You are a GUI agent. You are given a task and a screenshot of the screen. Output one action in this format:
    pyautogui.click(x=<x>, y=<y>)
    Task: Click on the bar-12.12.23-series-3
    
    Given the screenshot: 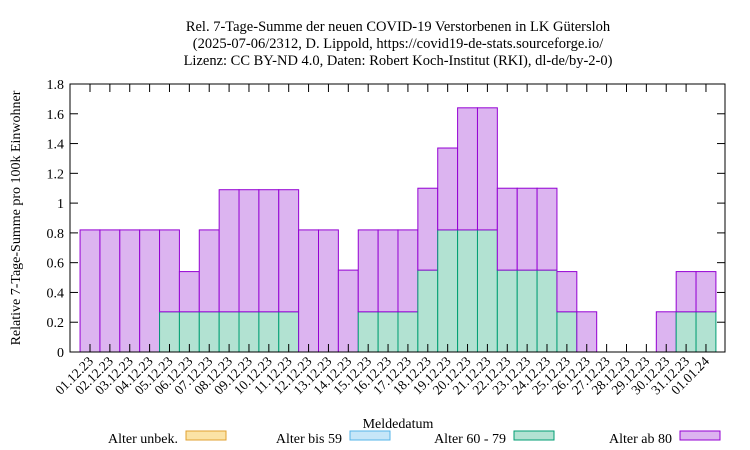 What is the action you would take?
    pyautogui.click(x=309, y=291)
    